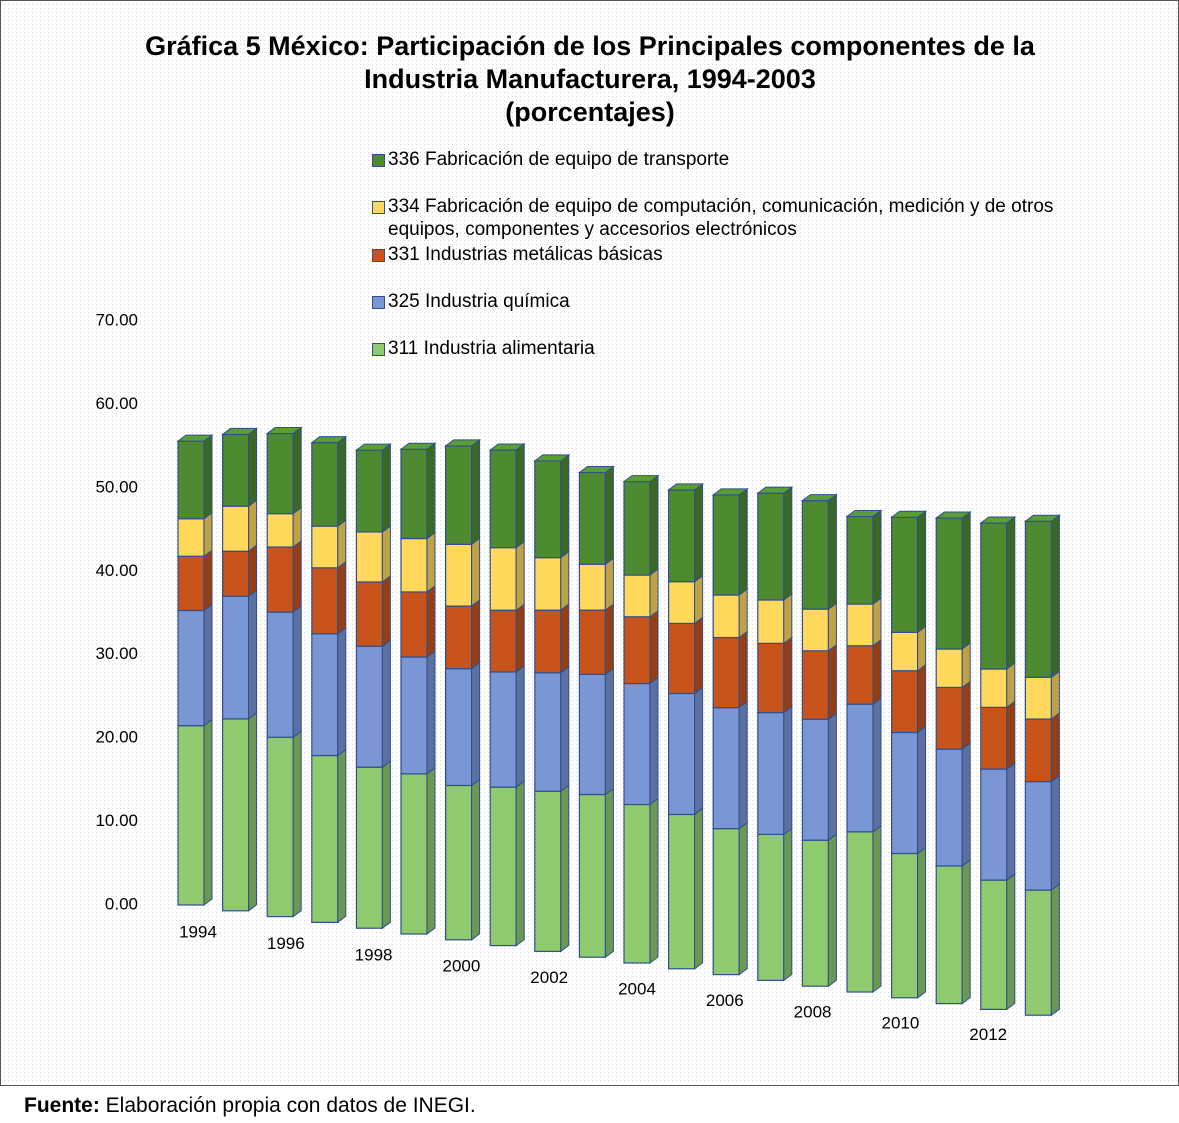  What do you see at coordinates (722, 348) in the screenshot?
I see `legend-entry: 311 Industria alimentaria` at bounding box center [722, 348].